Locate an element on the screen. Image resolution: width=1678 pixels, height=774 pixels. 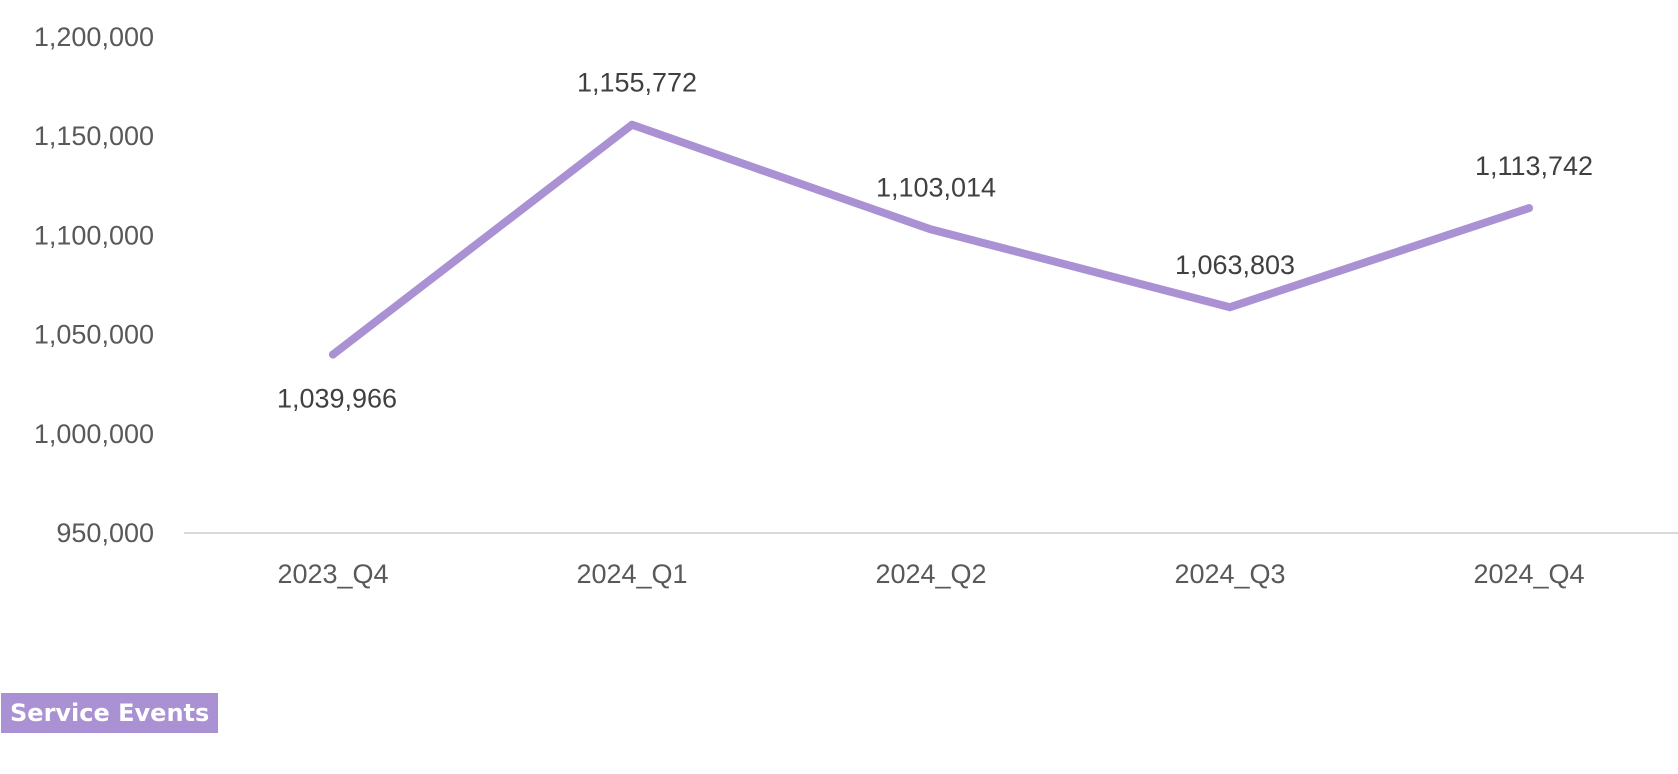
x-tick-label: 2024_Q4 is located at coordinates (1528, 574).